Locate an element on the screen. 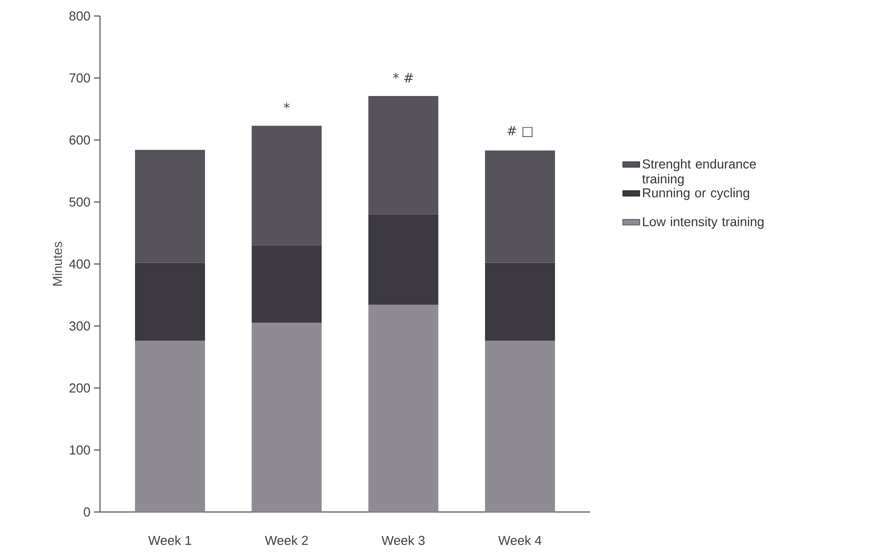 This screenshot has height=560, width=894. x-tick-label: Week 4 is located at coordinates (520, 541).